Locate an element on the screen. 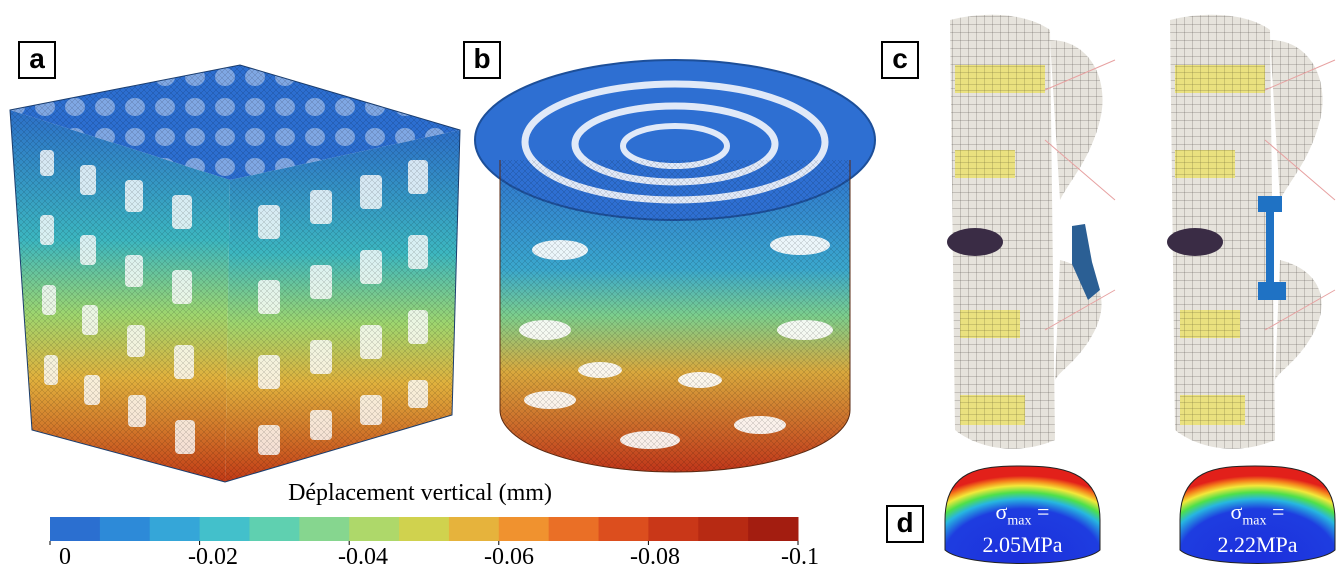 Image resolution: width=1344 pixels, height=583 pixels. implant-left is located at coordinates (1086, 262).